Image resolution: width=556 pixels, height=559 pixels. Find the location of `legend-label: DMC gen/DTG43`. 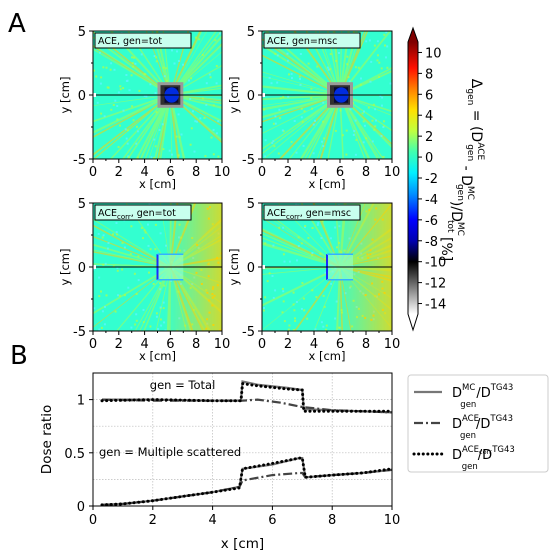

legend-label: DMC gen/DTG43 is located at coordinates (482, 396).